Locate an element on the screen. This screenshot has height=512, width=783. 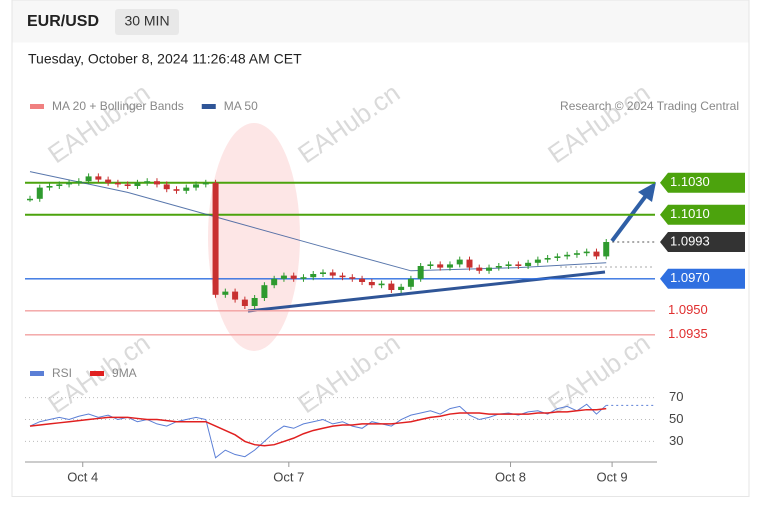
source: Research © 2024 Trading Central is located at coordinates (649, 106).